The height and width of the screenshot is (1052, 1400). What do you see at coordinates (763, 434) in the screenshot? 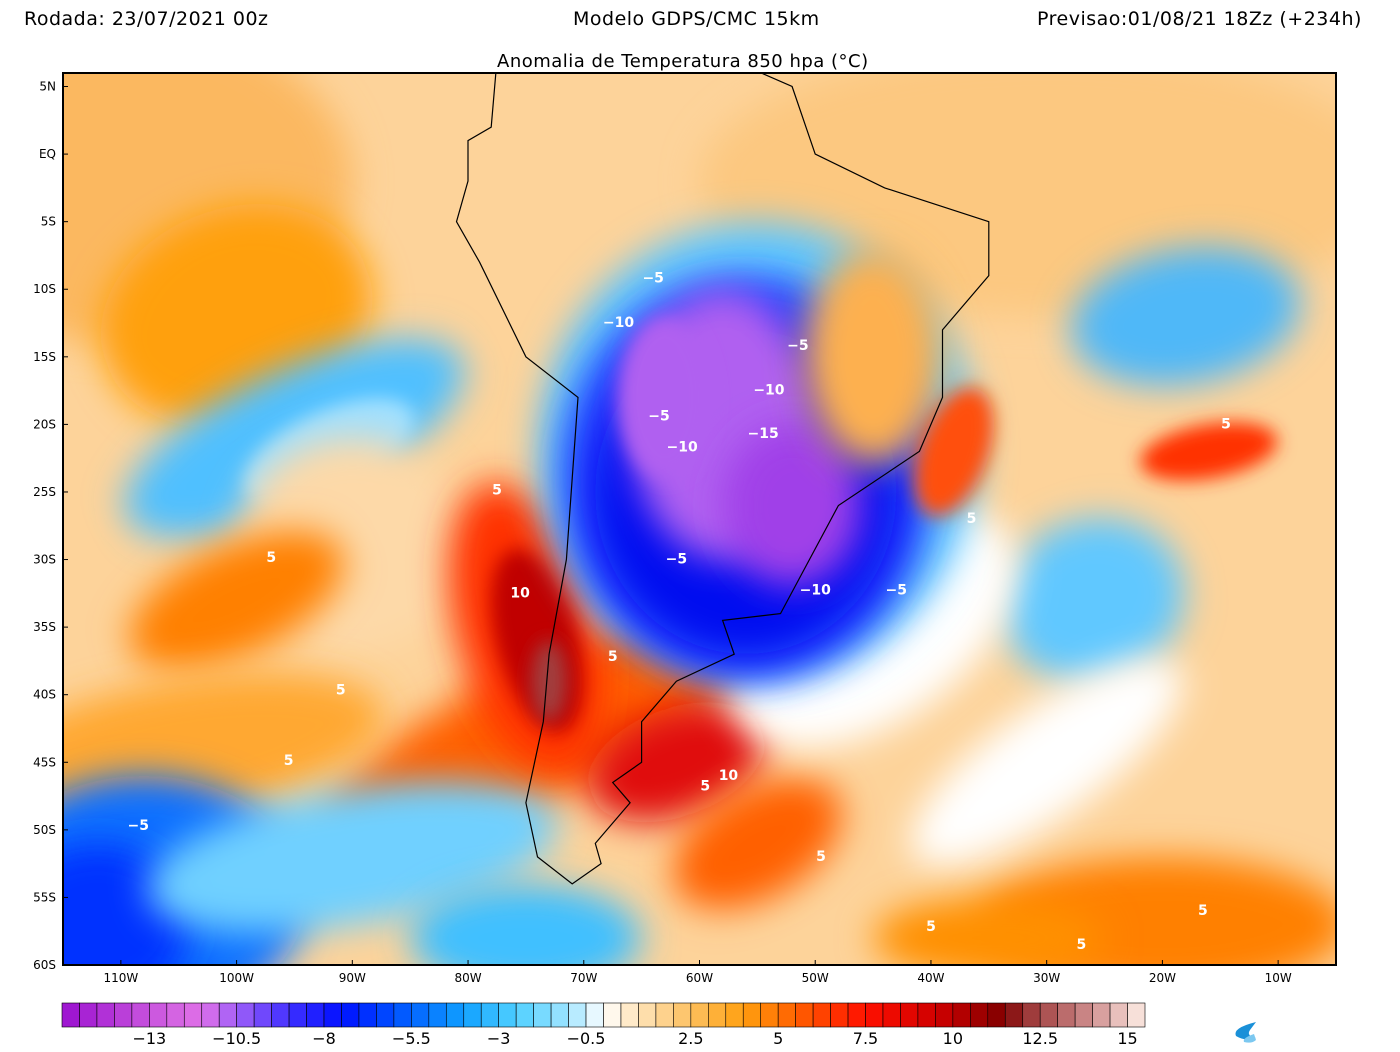
I see `contour-label: −15` at bounding box center [763, 434].